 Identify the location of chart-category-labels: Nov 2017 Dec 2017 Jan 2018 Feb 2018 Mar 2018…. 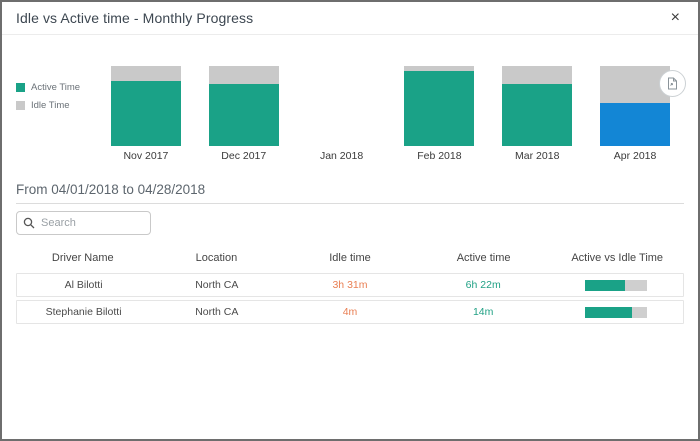
(390, 156).